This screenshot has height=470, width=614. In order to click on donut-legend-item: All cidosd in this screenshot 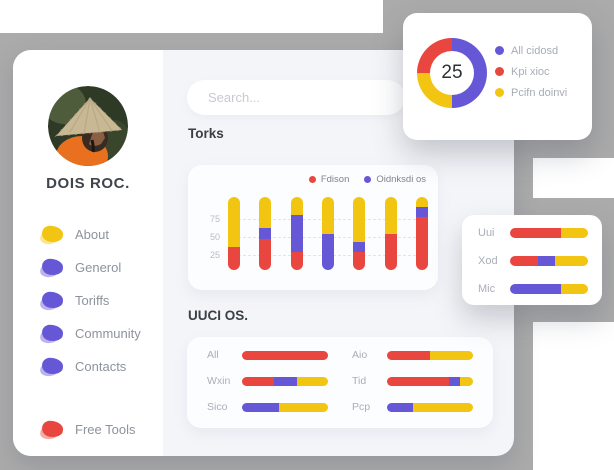, I will do `click(531, 50)`.